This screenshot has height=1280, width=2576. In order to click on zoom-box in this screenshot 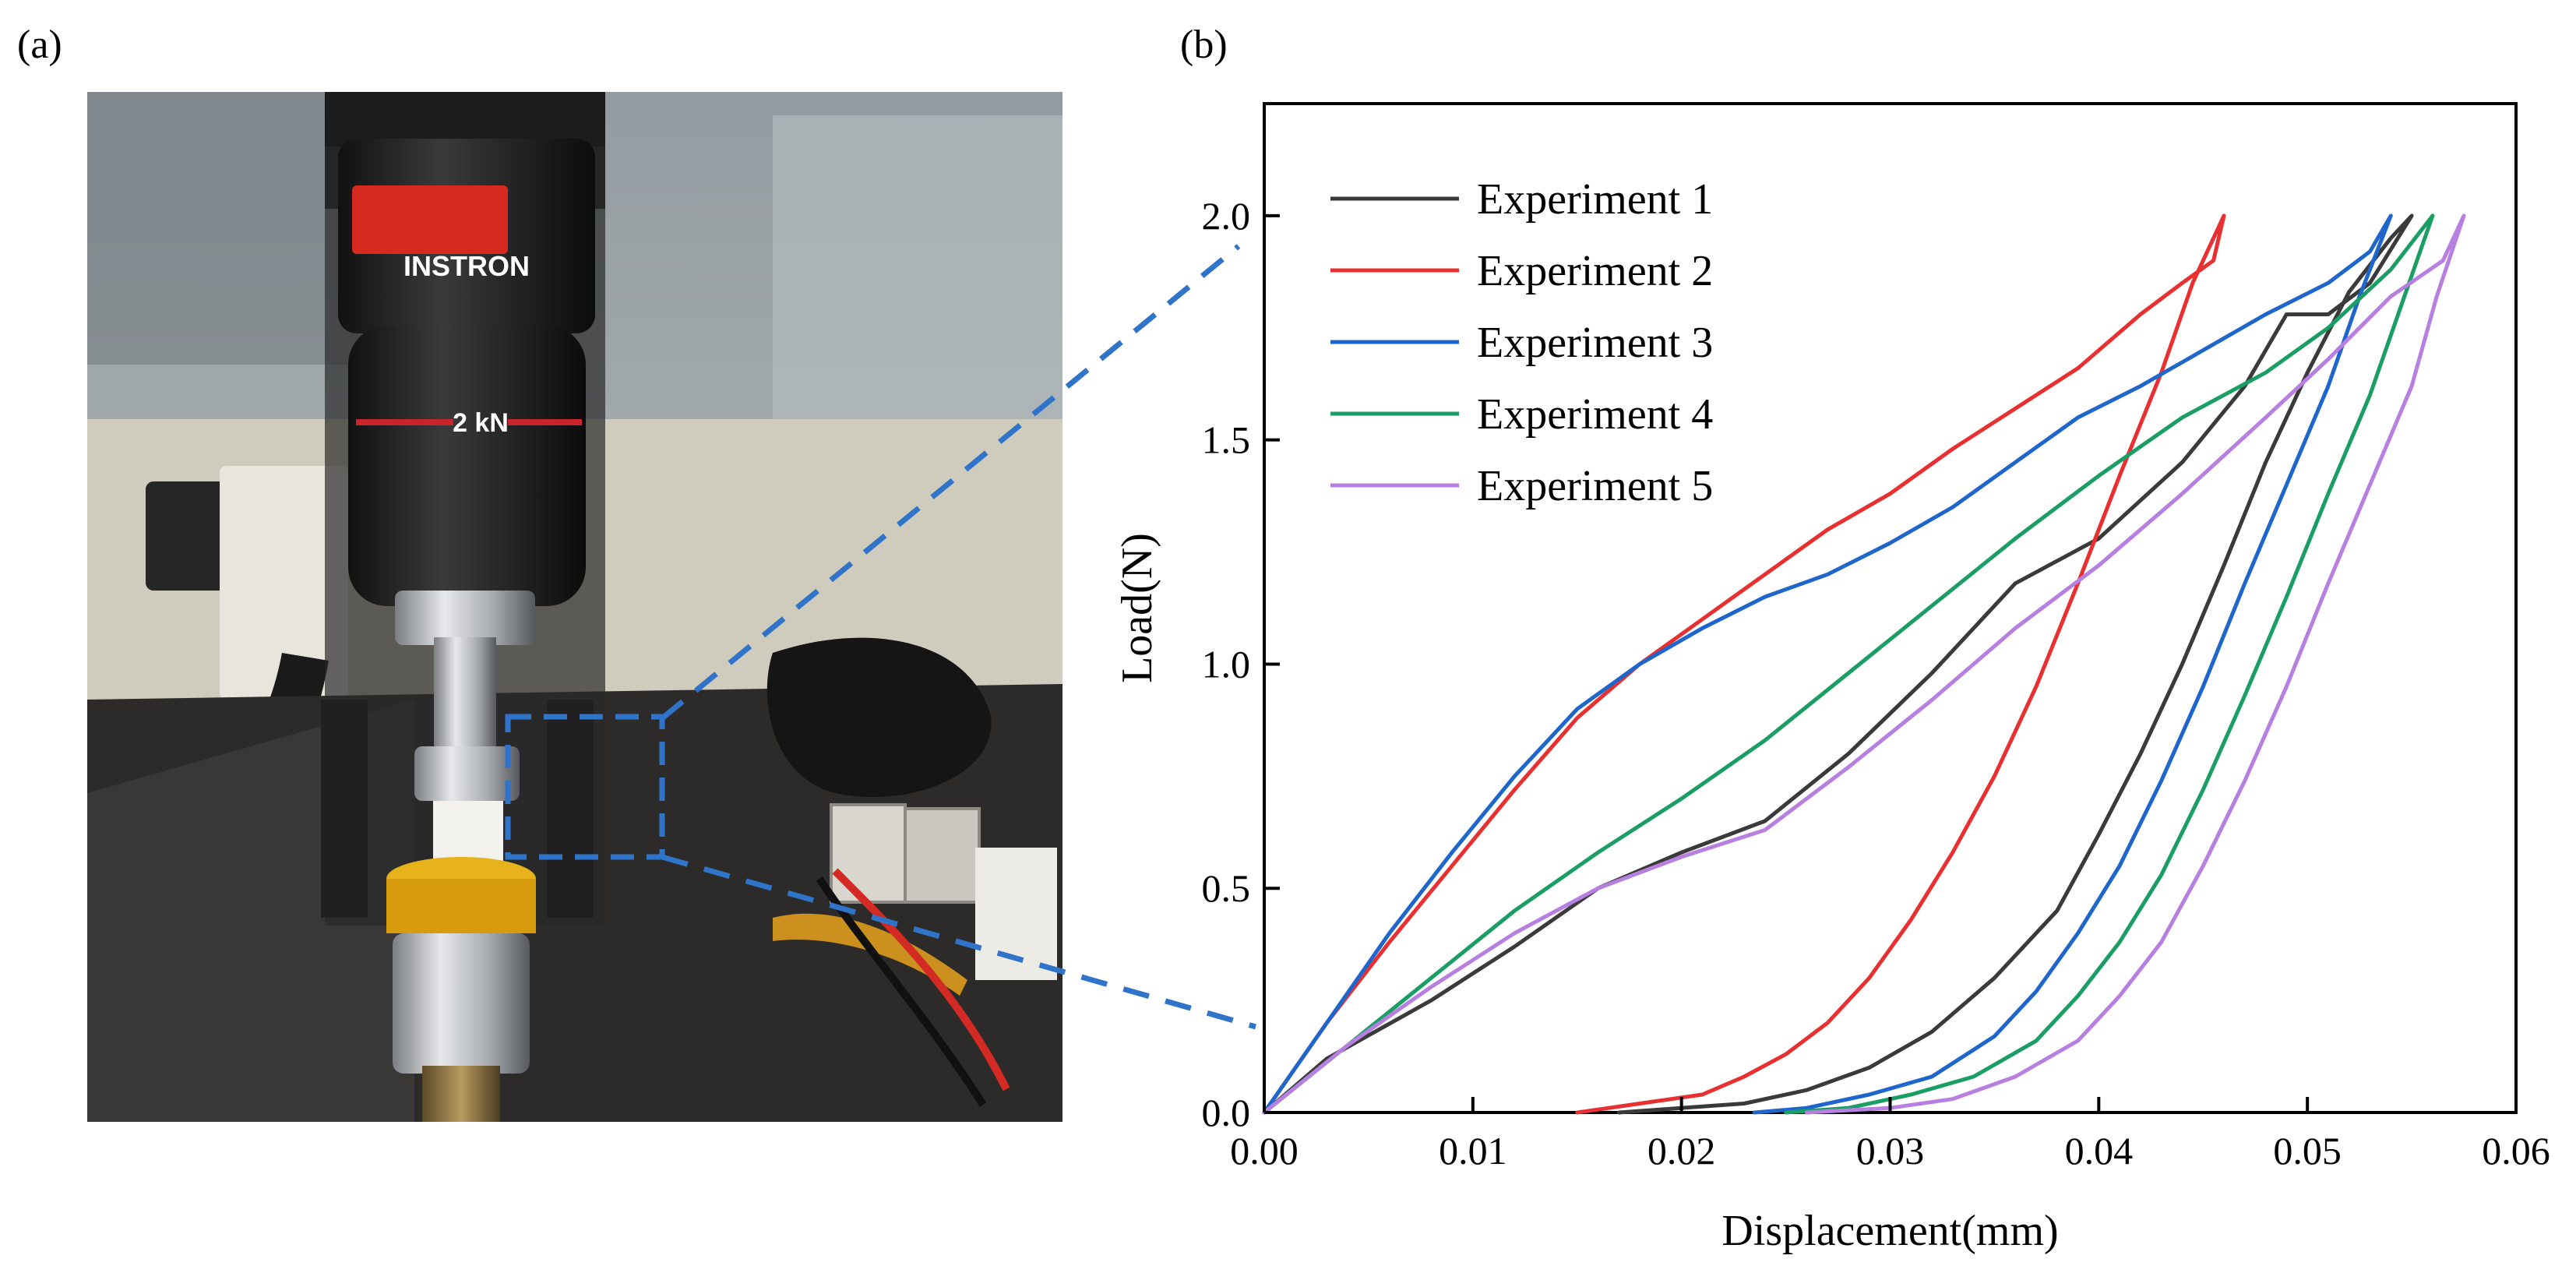, I will do `click(585, 787)`.